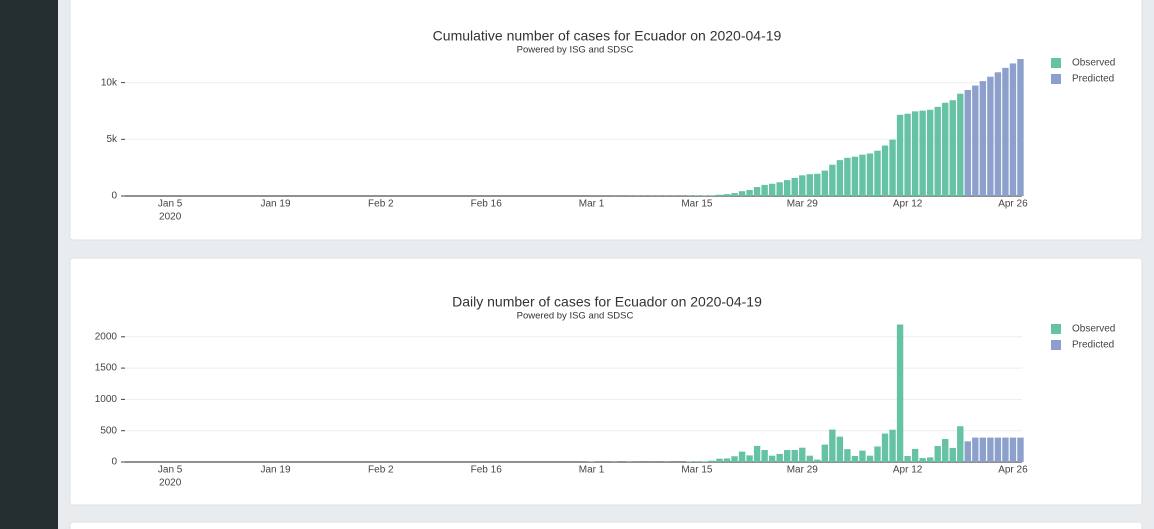 The image size is (1154, 529). What do you see at coordinates (112, 139) in the screenshot?
I see `y-tick-label: 5k` at bounding box center [112, 139].